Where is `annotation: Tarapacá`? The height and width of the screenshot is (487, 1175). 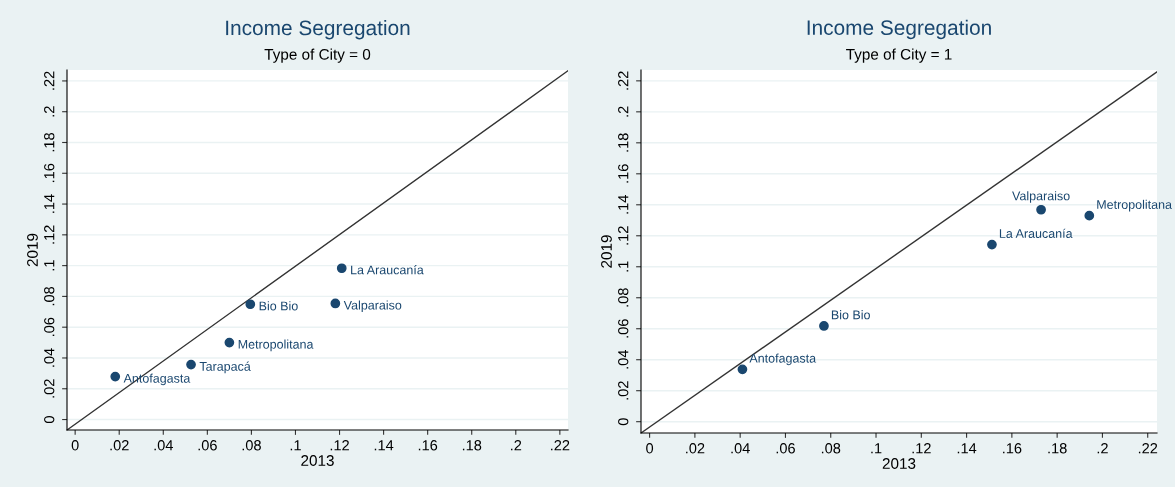
annotation: Tarapacá is located at coordinates (225, 367).